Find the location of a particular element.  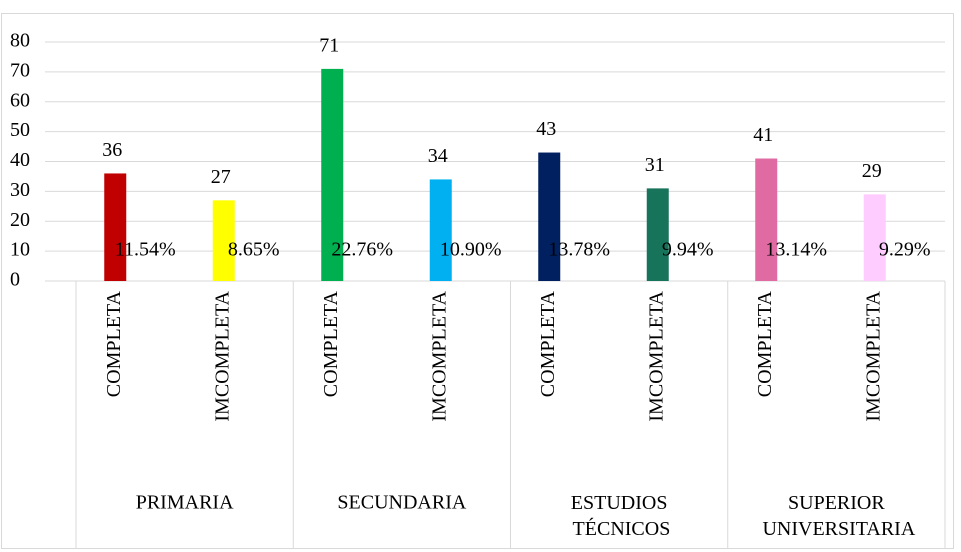

percent-label: 11.54% is located at coordinates (145, 250).